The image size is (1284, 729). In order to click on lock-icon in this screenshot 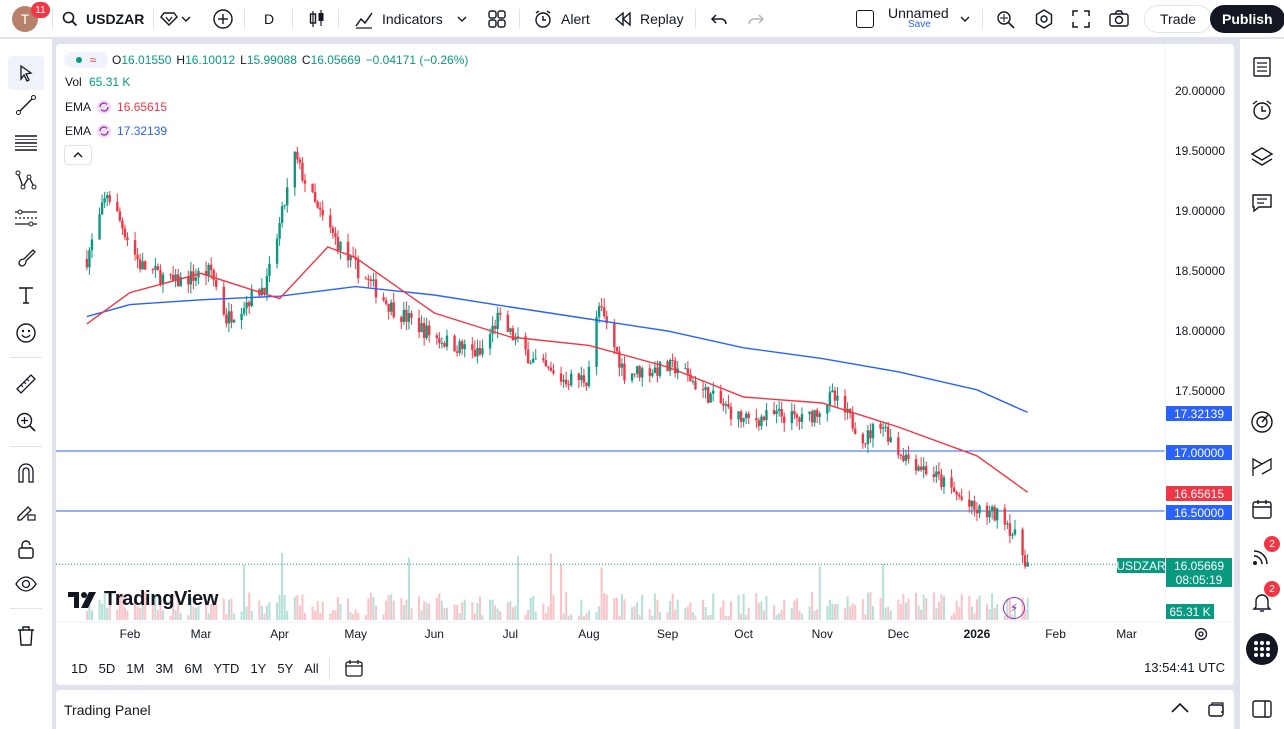, I will do `click(26, 549)`.